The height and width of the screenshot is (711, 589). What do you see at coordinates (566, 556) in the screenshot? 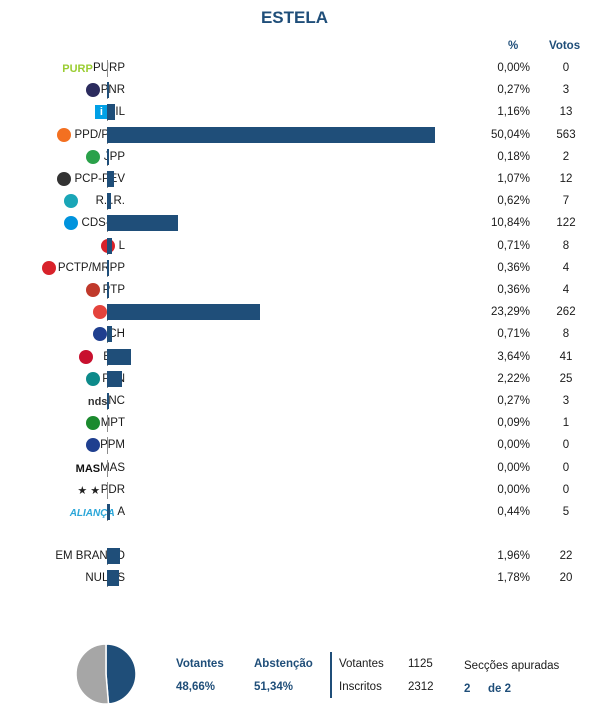
I see `votes-label: 22` at bounding box center [566, 556].